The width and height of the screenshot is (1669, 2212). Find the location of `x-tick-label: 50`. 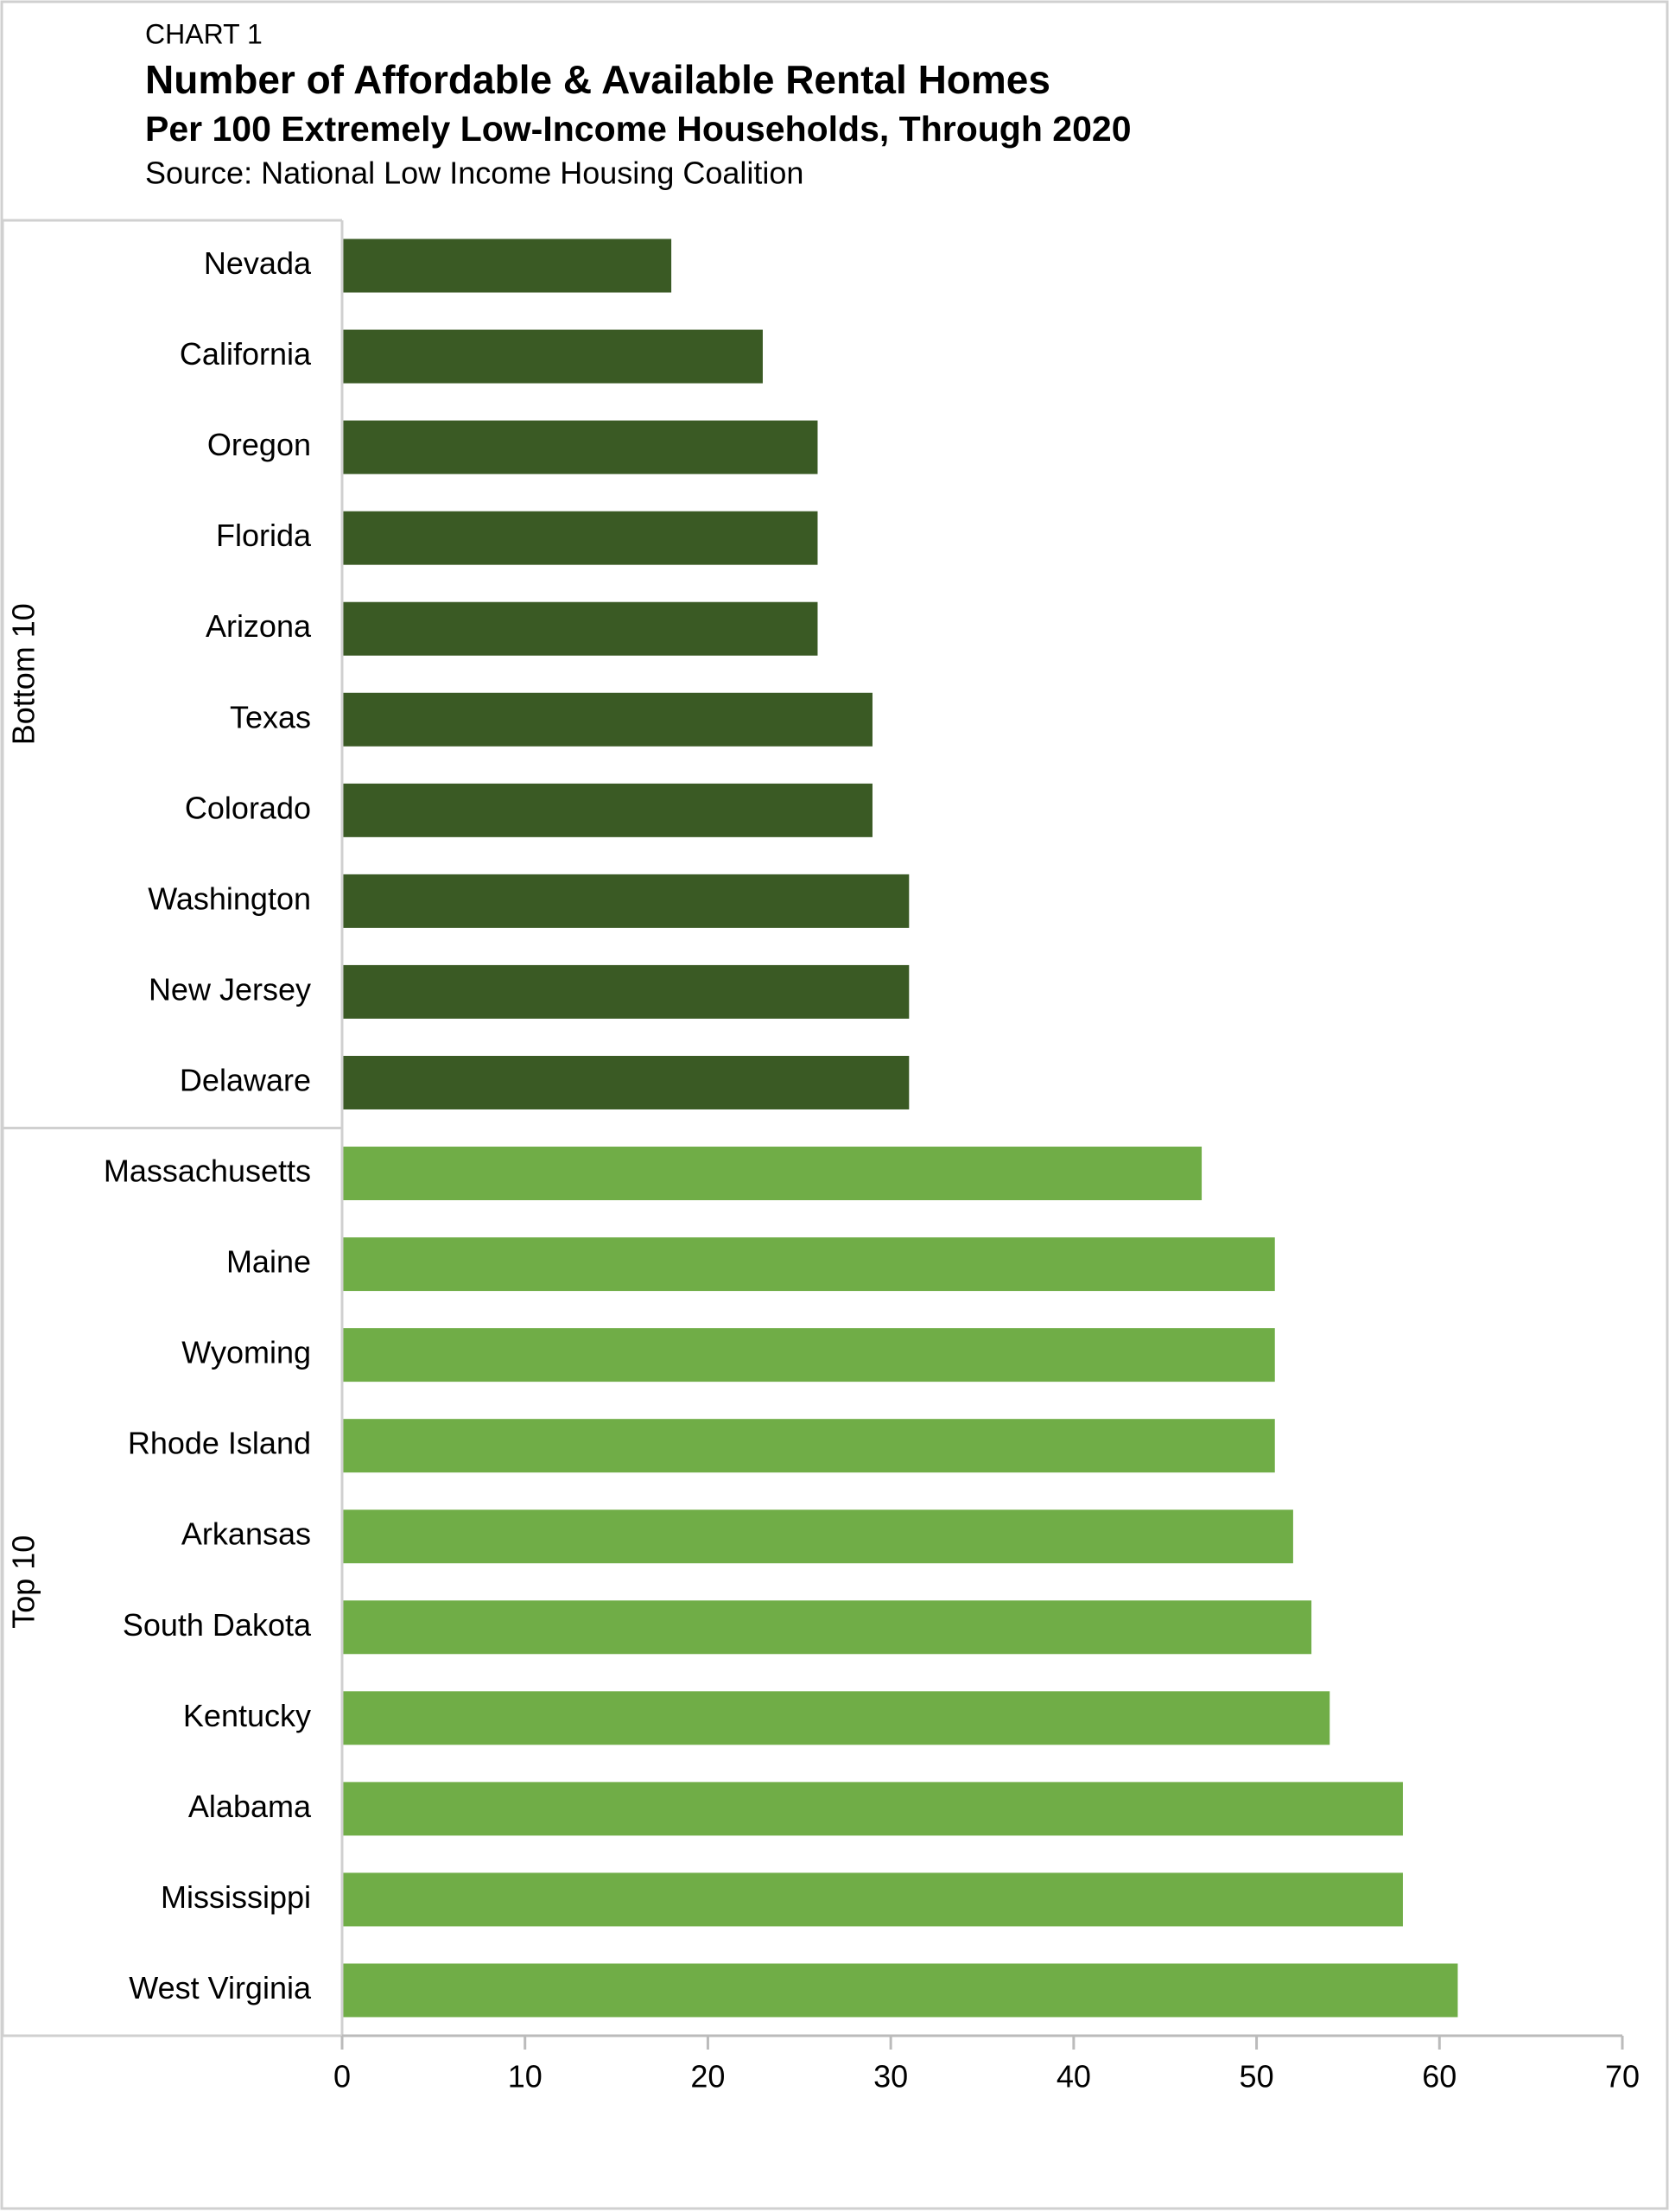

x-tick-label: 50 is located at coordinates (1257, 2076).